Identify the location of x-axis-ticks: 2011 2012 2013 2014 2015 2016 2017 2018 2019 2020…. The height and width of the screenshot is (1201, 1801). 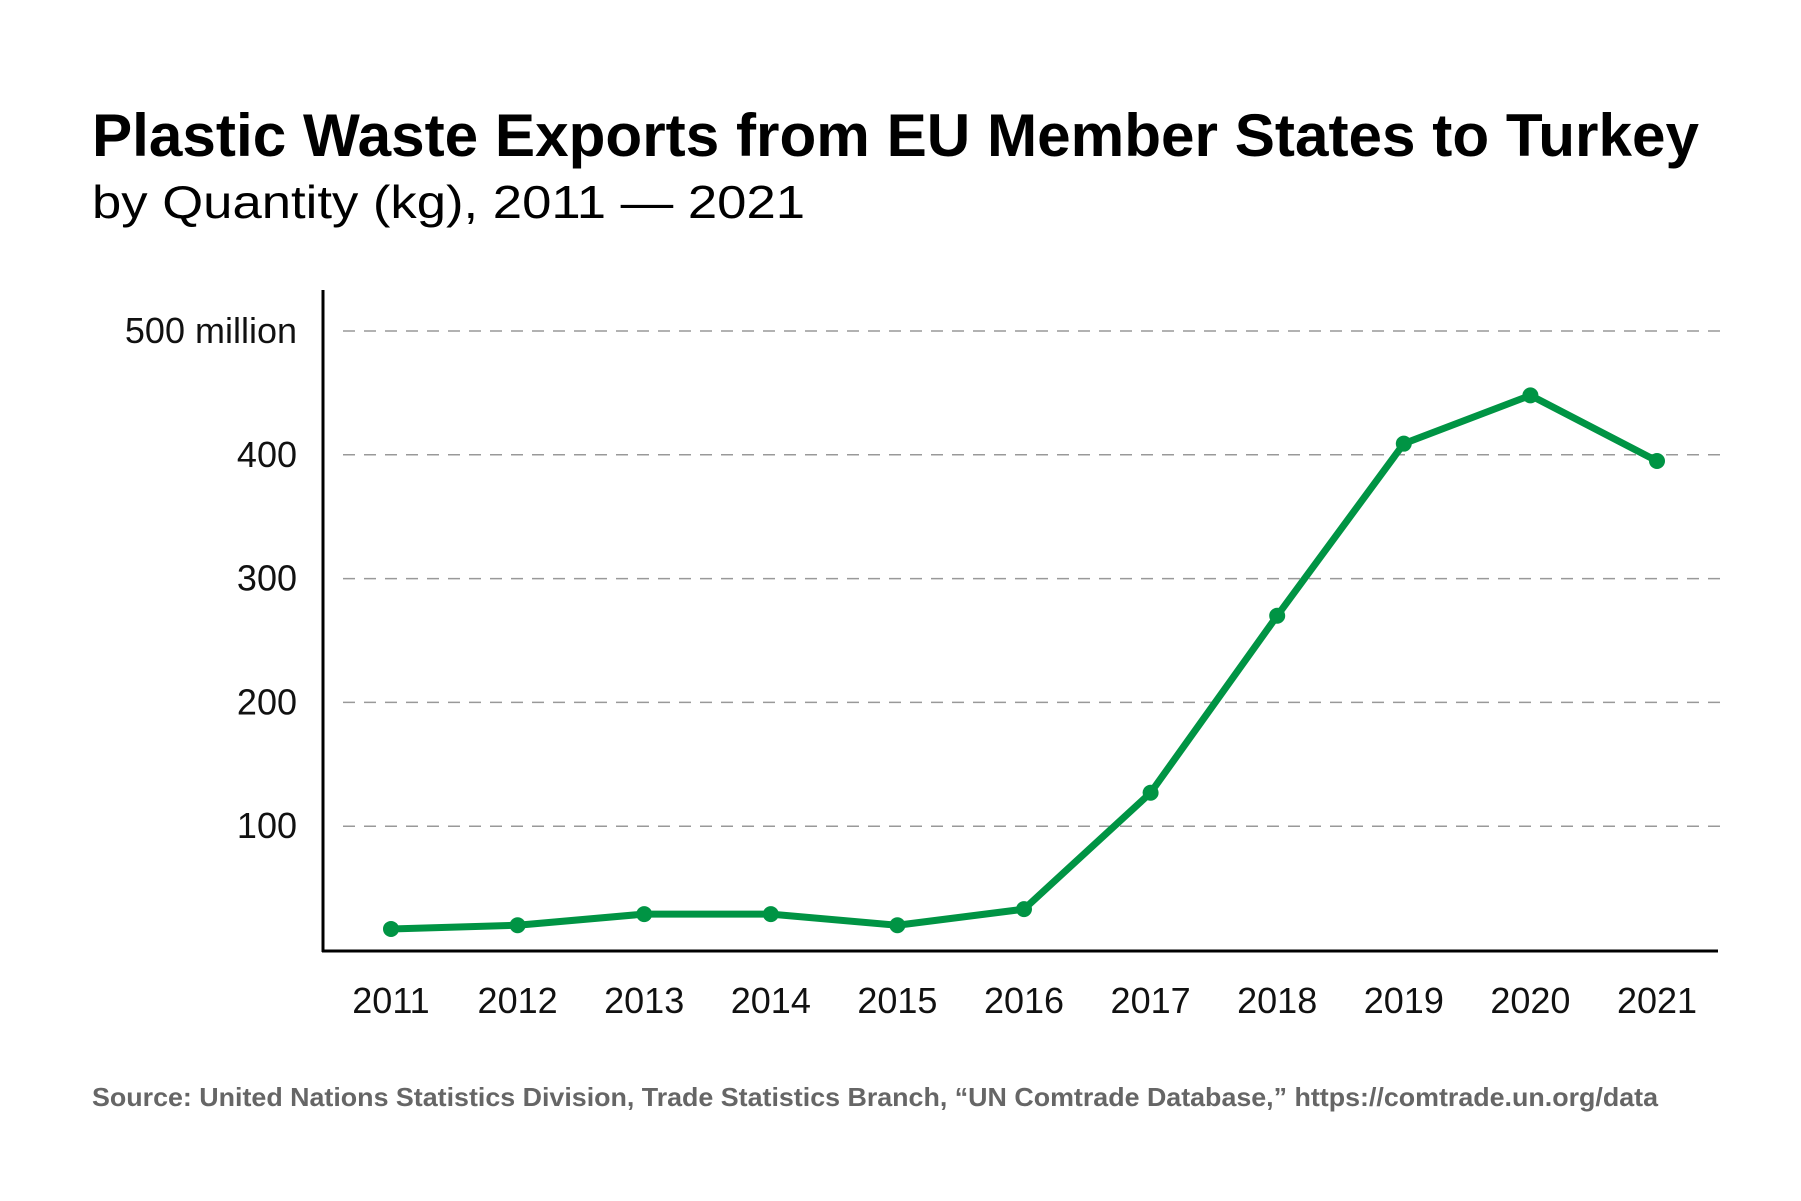
(1024, 1000).